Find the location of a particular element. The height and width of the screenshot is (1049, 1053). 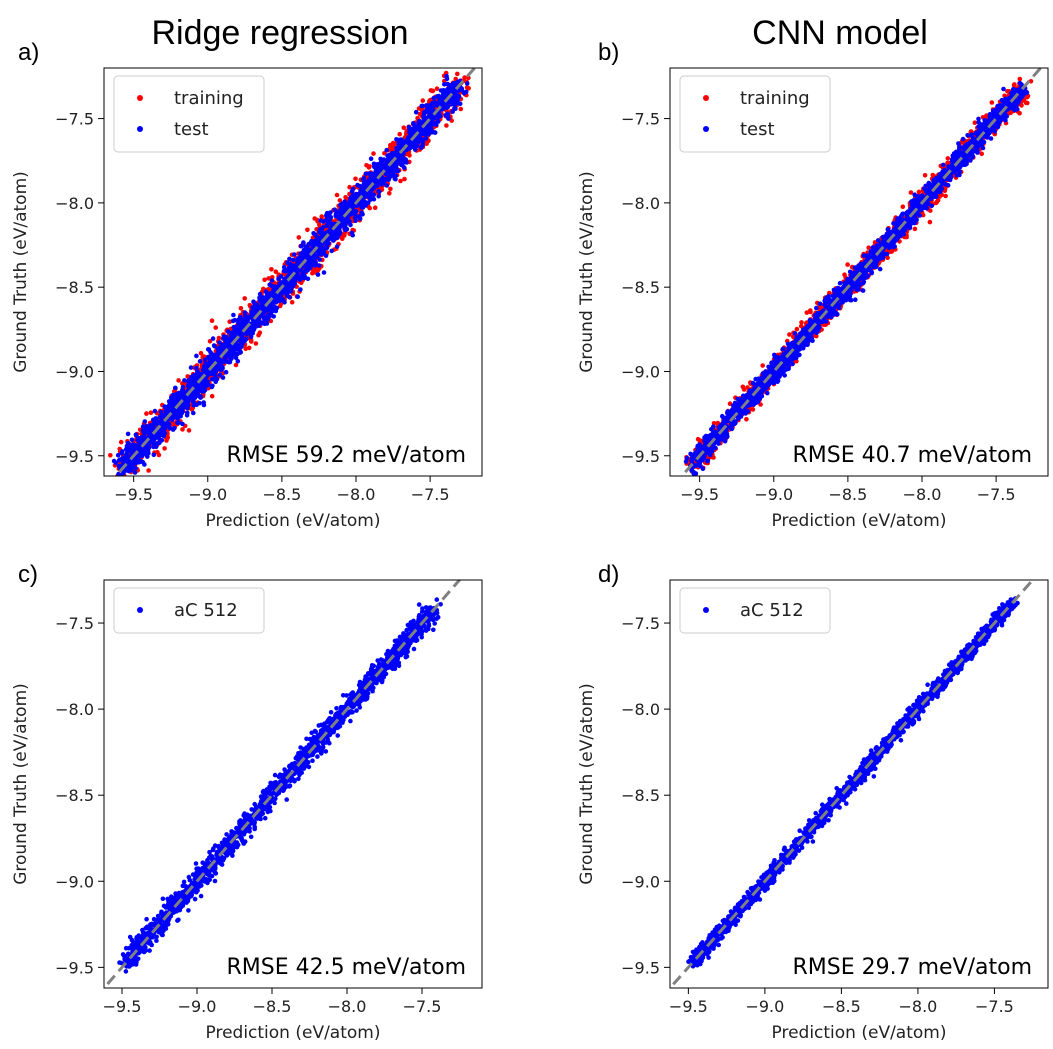

axes-frame is located at coordinates (293, 272).